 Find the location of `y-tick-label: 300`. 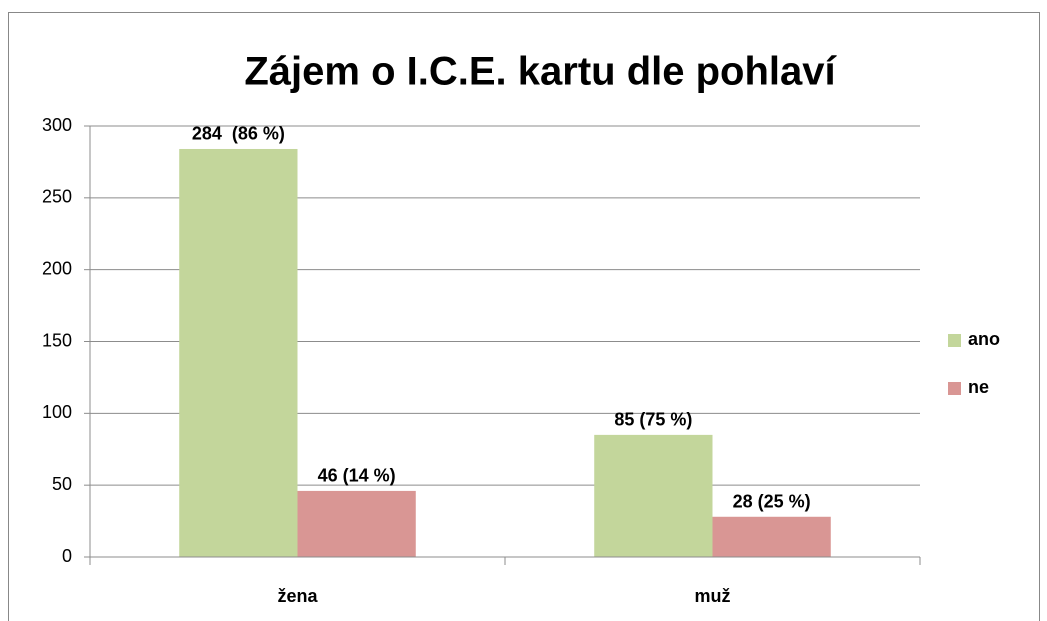

y-tick-label: 300 is located at coordinates (57, 125).